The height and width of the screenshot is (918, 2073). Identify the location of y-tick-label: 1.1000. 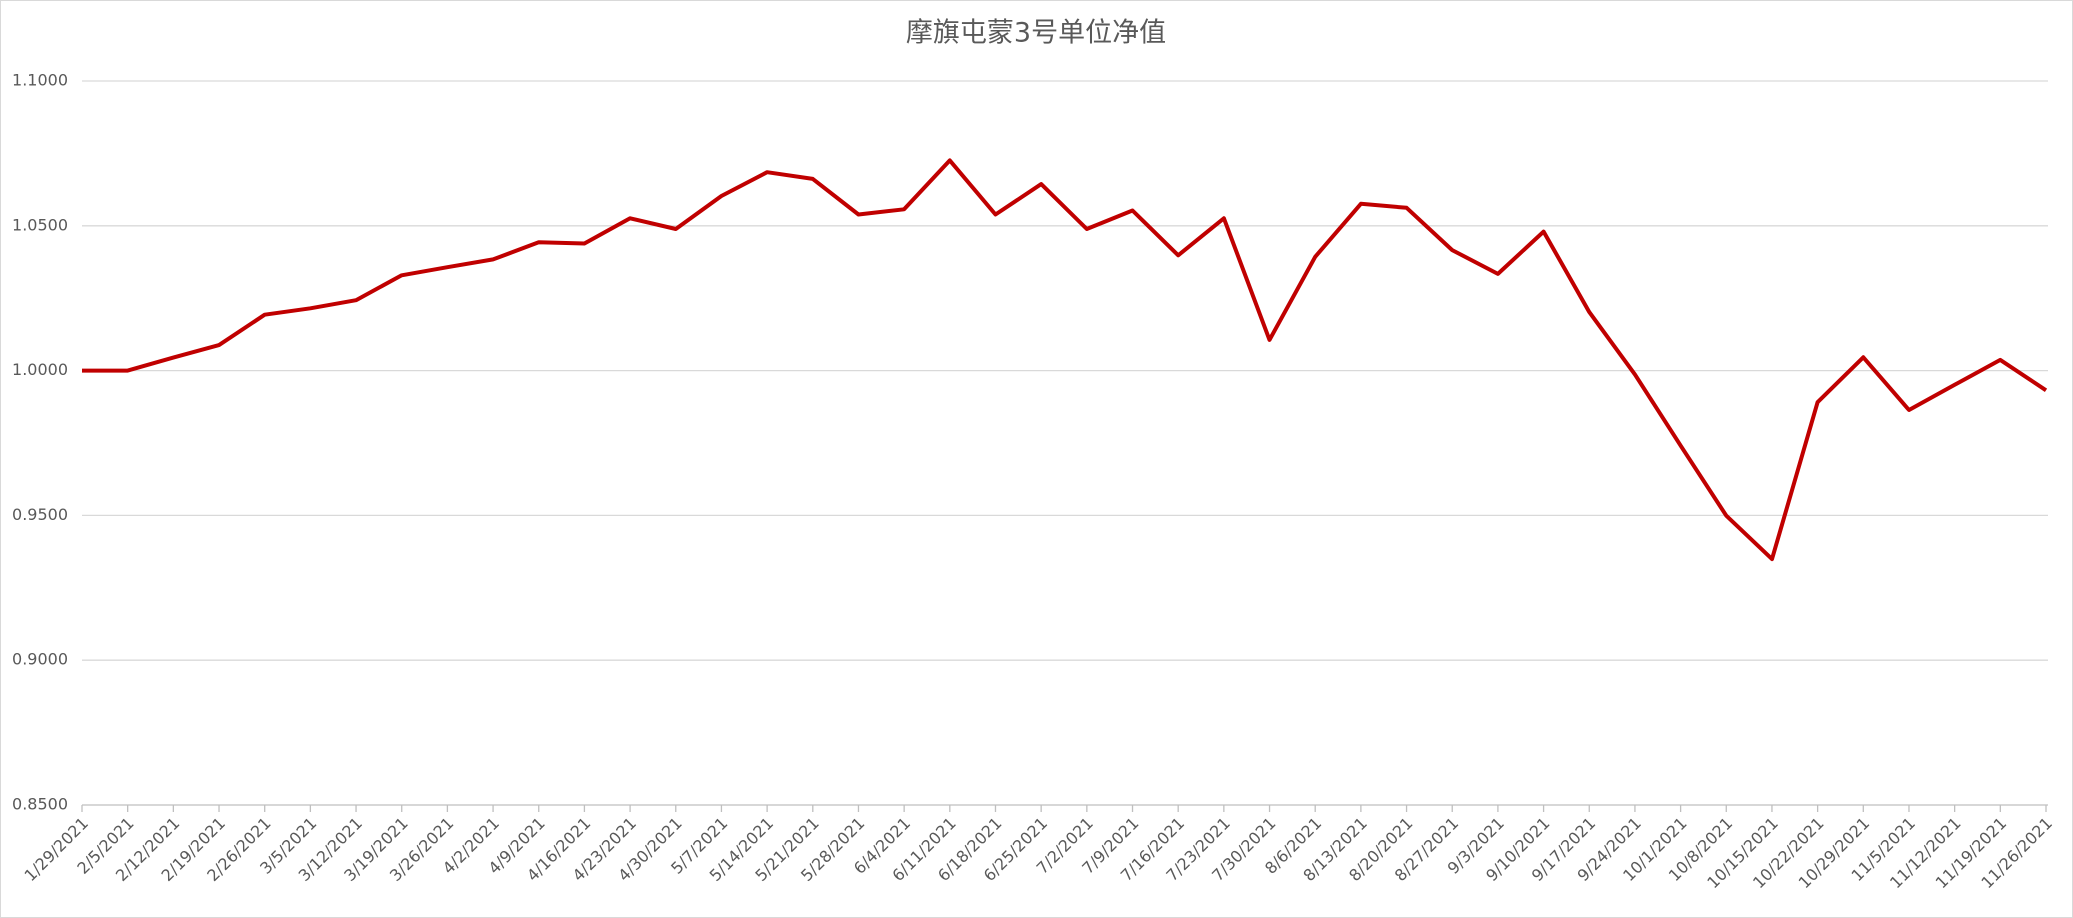
(40, 80).